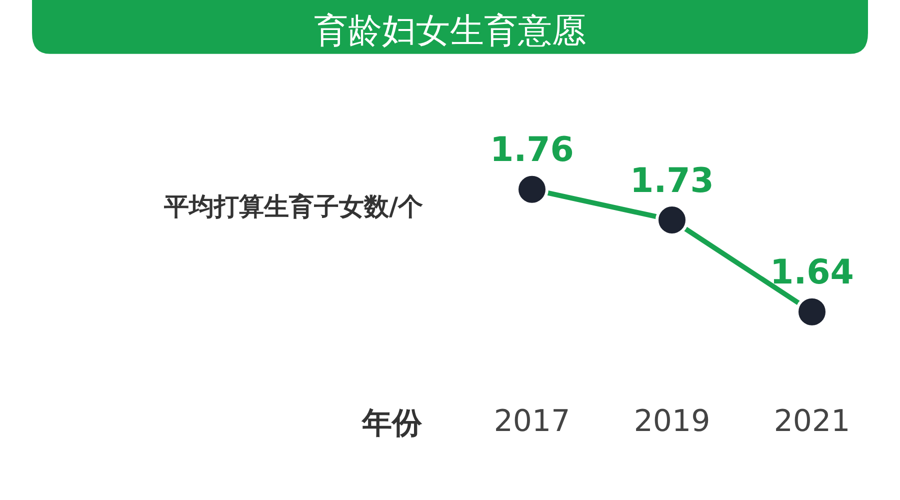 The height and width of the screenshot is (500, 900). What do you see at coordinates (293, 206) in the screenshot?
I see `y-axis-title: 平均打算生育子女数/个` at bounding box center [293, 206].